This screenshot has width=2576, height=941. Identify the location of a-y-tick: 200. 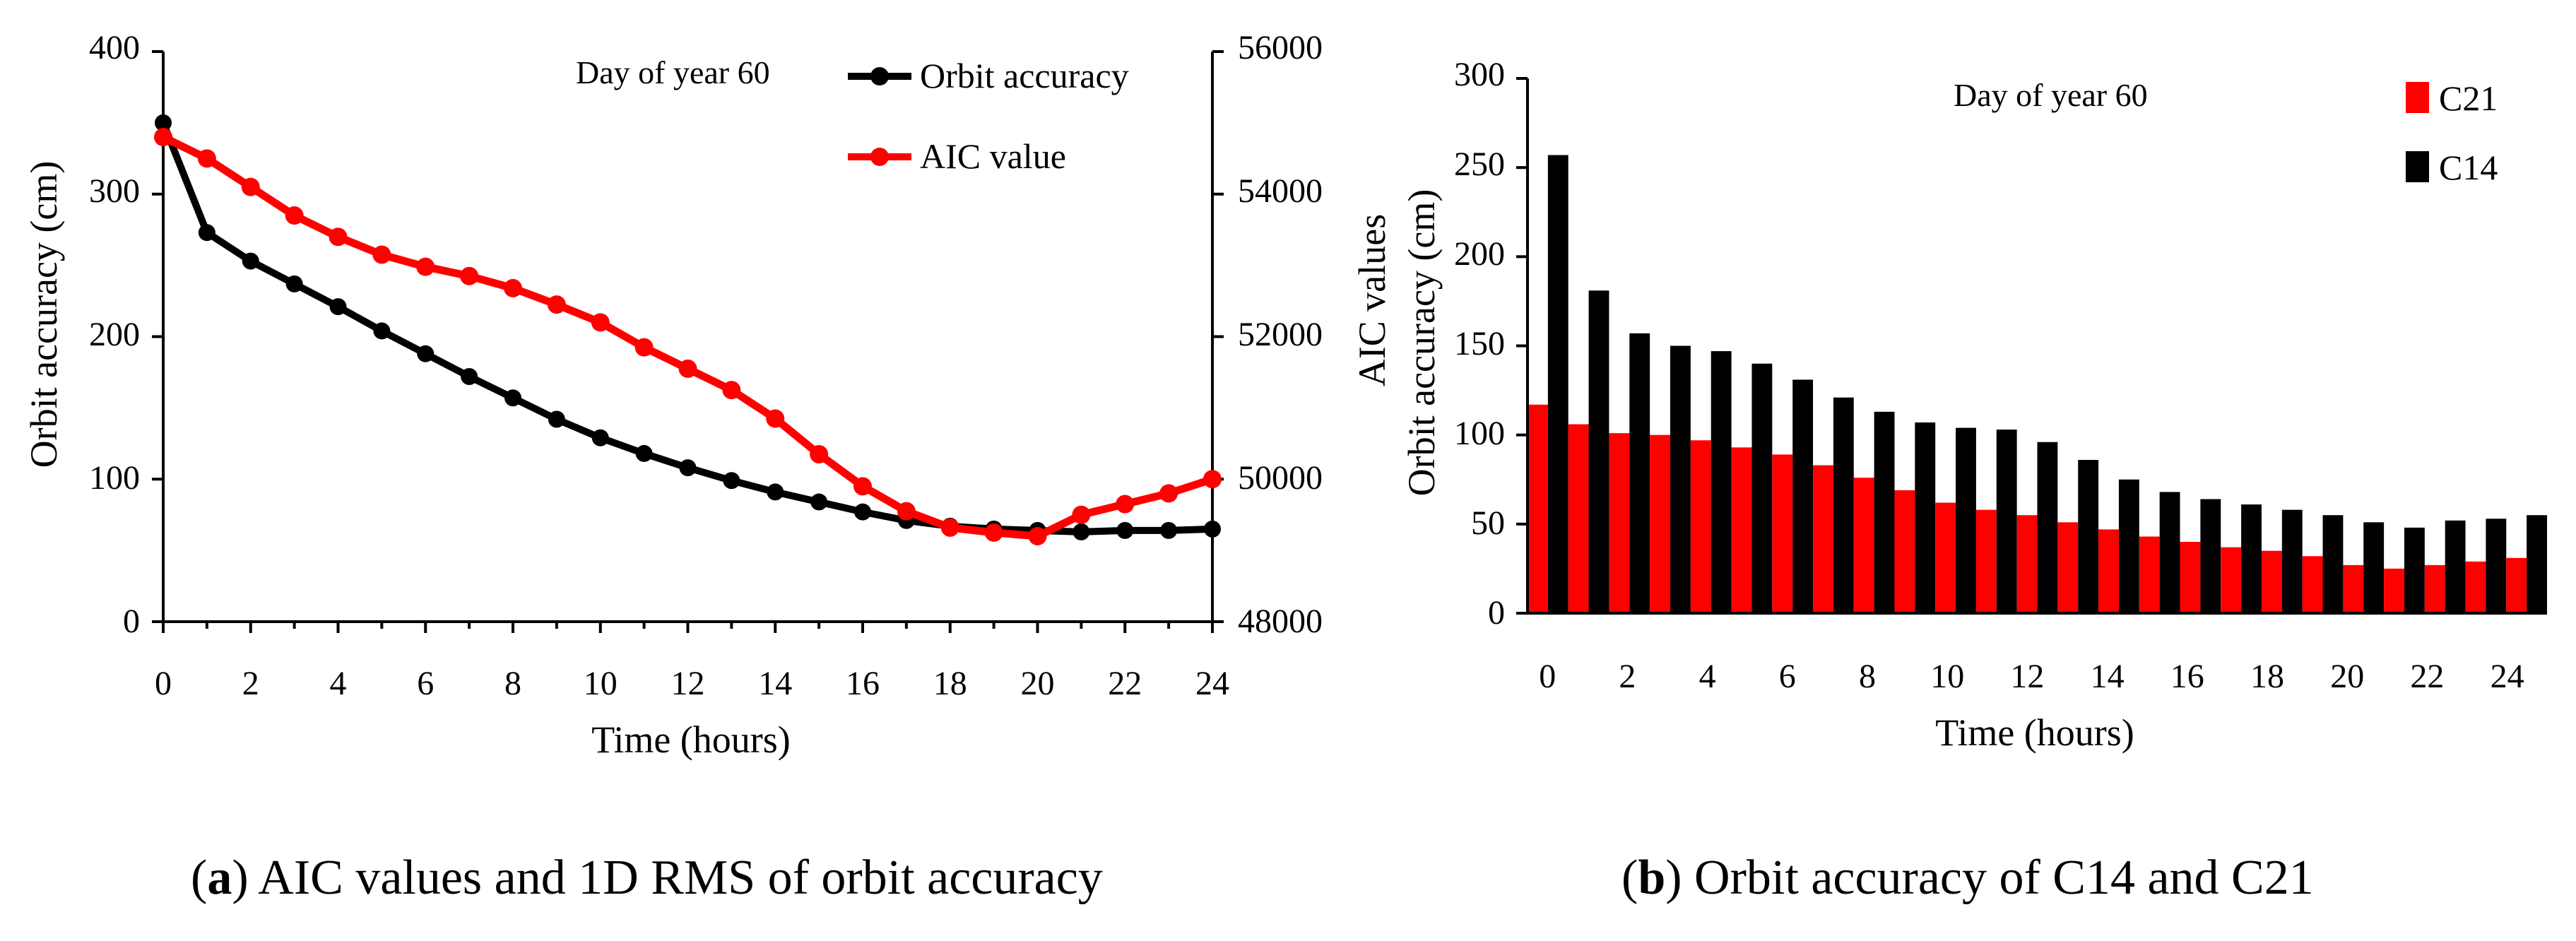
(114, 334).